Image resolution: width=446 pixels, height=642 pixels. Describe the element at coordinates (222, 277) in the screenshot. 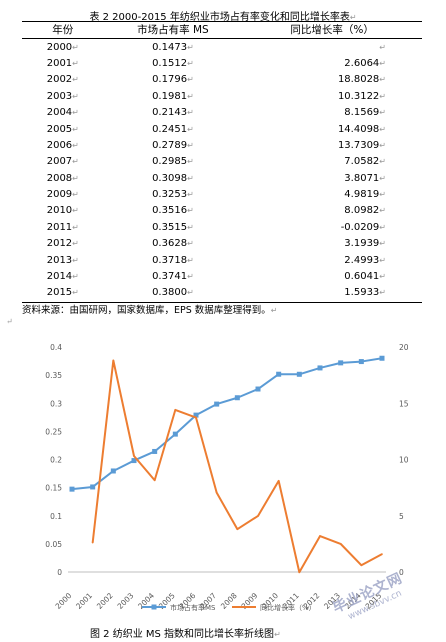

I see `table-row: 2014↵ 0.3741↵ 0.6041↵` at that location.